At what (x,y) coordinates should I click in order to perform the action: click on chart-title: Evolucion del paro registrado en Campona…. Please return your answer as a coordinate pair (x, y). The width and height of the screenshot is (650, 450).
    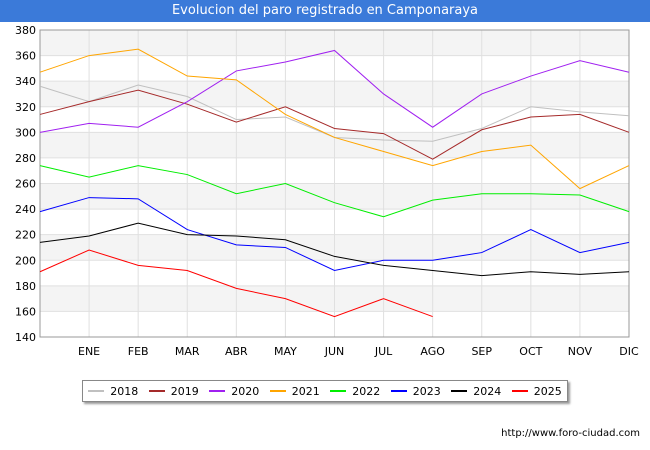
    Looking at the image, I should click on (325, 11).